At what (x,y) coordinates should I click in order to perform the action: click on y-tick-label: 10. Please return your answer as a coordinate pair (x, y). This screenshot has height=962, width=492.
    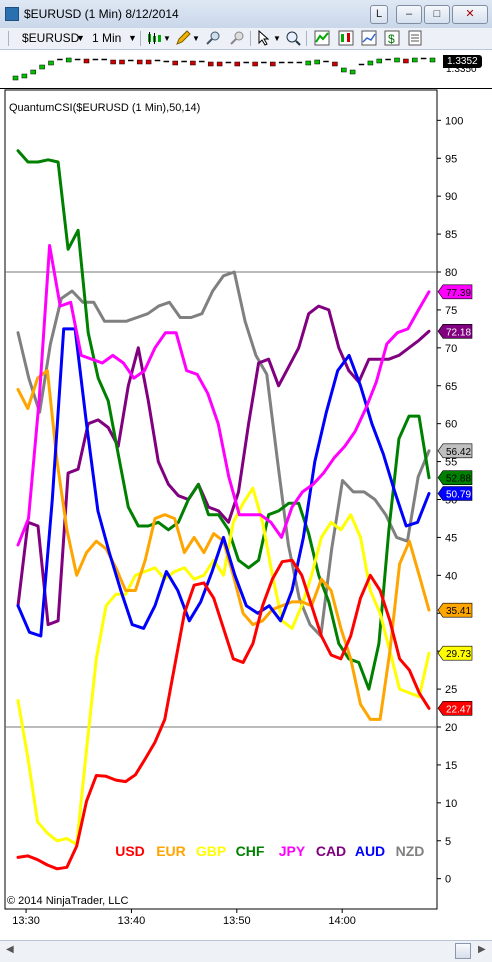
    Looking at the image, I should click on (451, 804).